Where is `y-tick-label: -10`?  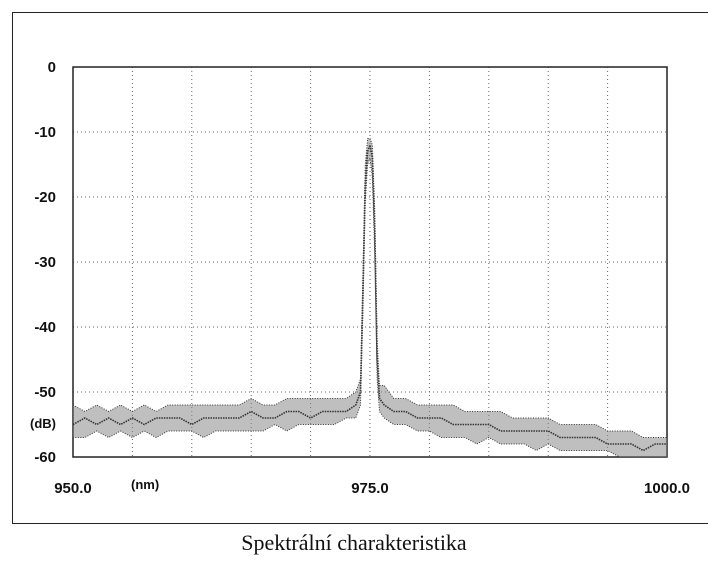 y-tick-label: -10 is located at coordinates (45, 132).